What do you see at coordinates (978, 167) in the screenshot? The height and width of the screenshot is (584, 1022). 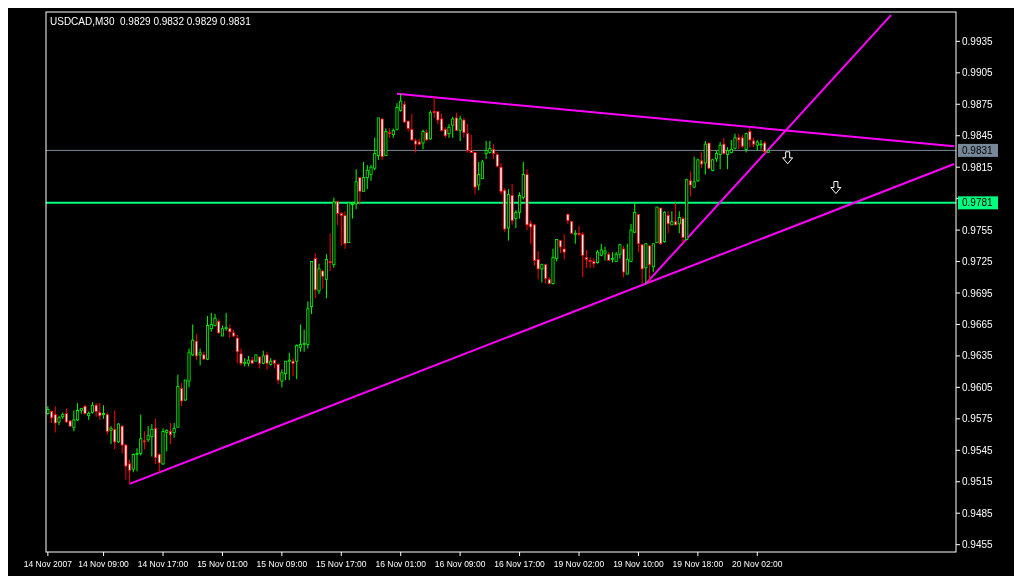 I see `y-tick-label: 0.9815` at bounding box center [978, 167].